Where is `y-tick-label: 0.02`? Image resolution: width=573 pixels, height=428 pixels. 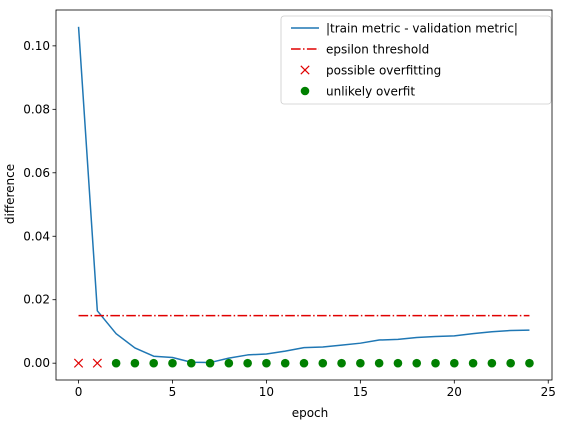
y-tick-label: 0.02 is located at coordinates (36, 300).